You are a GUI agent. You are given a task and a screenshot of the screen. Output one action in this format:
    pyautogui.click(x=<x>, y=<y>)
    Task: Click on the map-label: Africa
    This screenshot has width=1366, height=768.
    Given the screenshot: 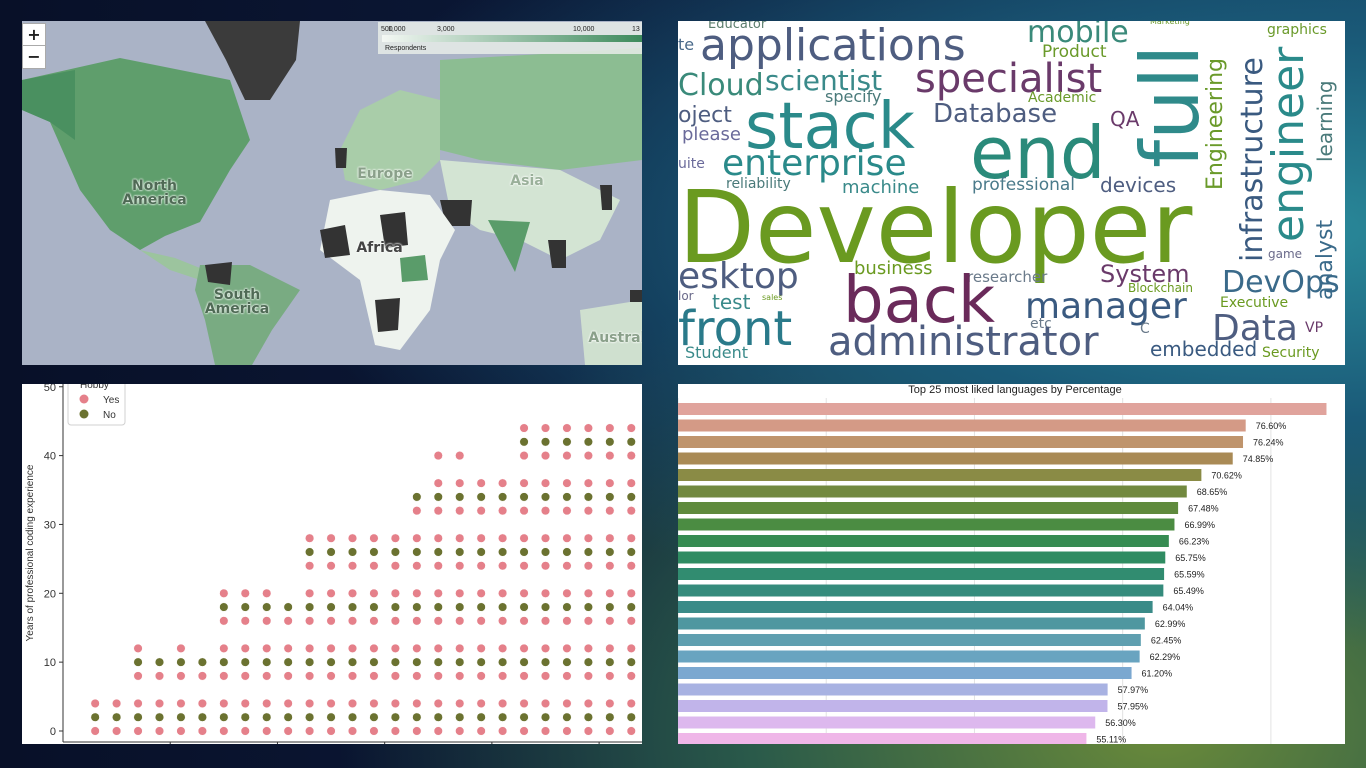 What is the action you would take?
    pyautogui.click(x=379, y=248)
    